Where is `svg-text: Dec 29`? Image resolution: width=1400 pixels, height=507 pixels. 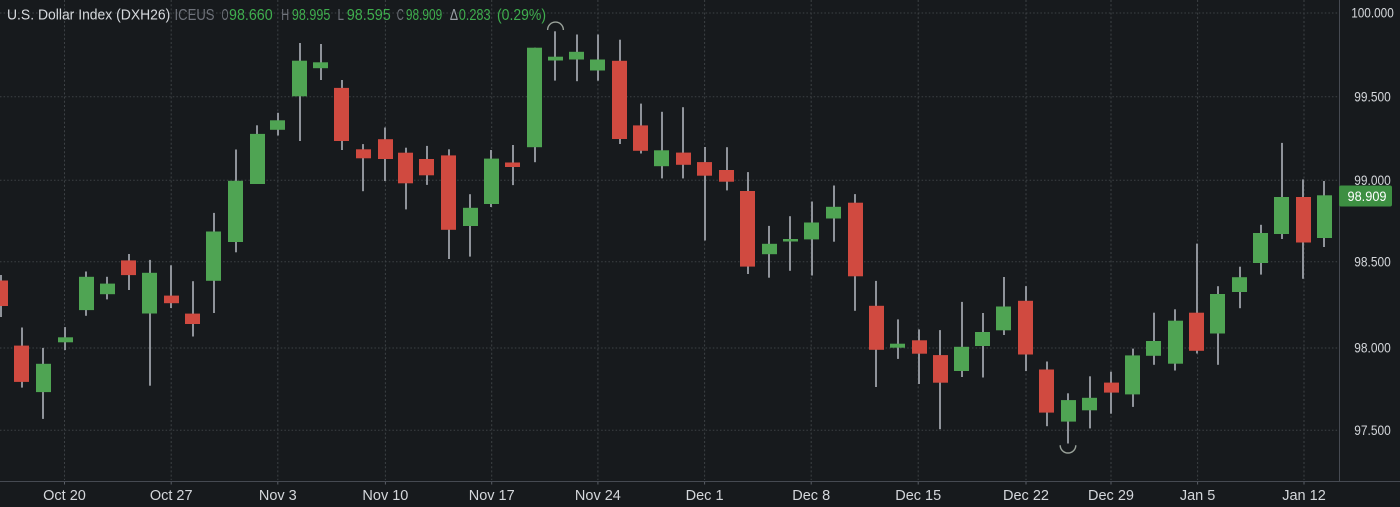 svg-text: Dec 29 is located at coordinates (1111, 496).